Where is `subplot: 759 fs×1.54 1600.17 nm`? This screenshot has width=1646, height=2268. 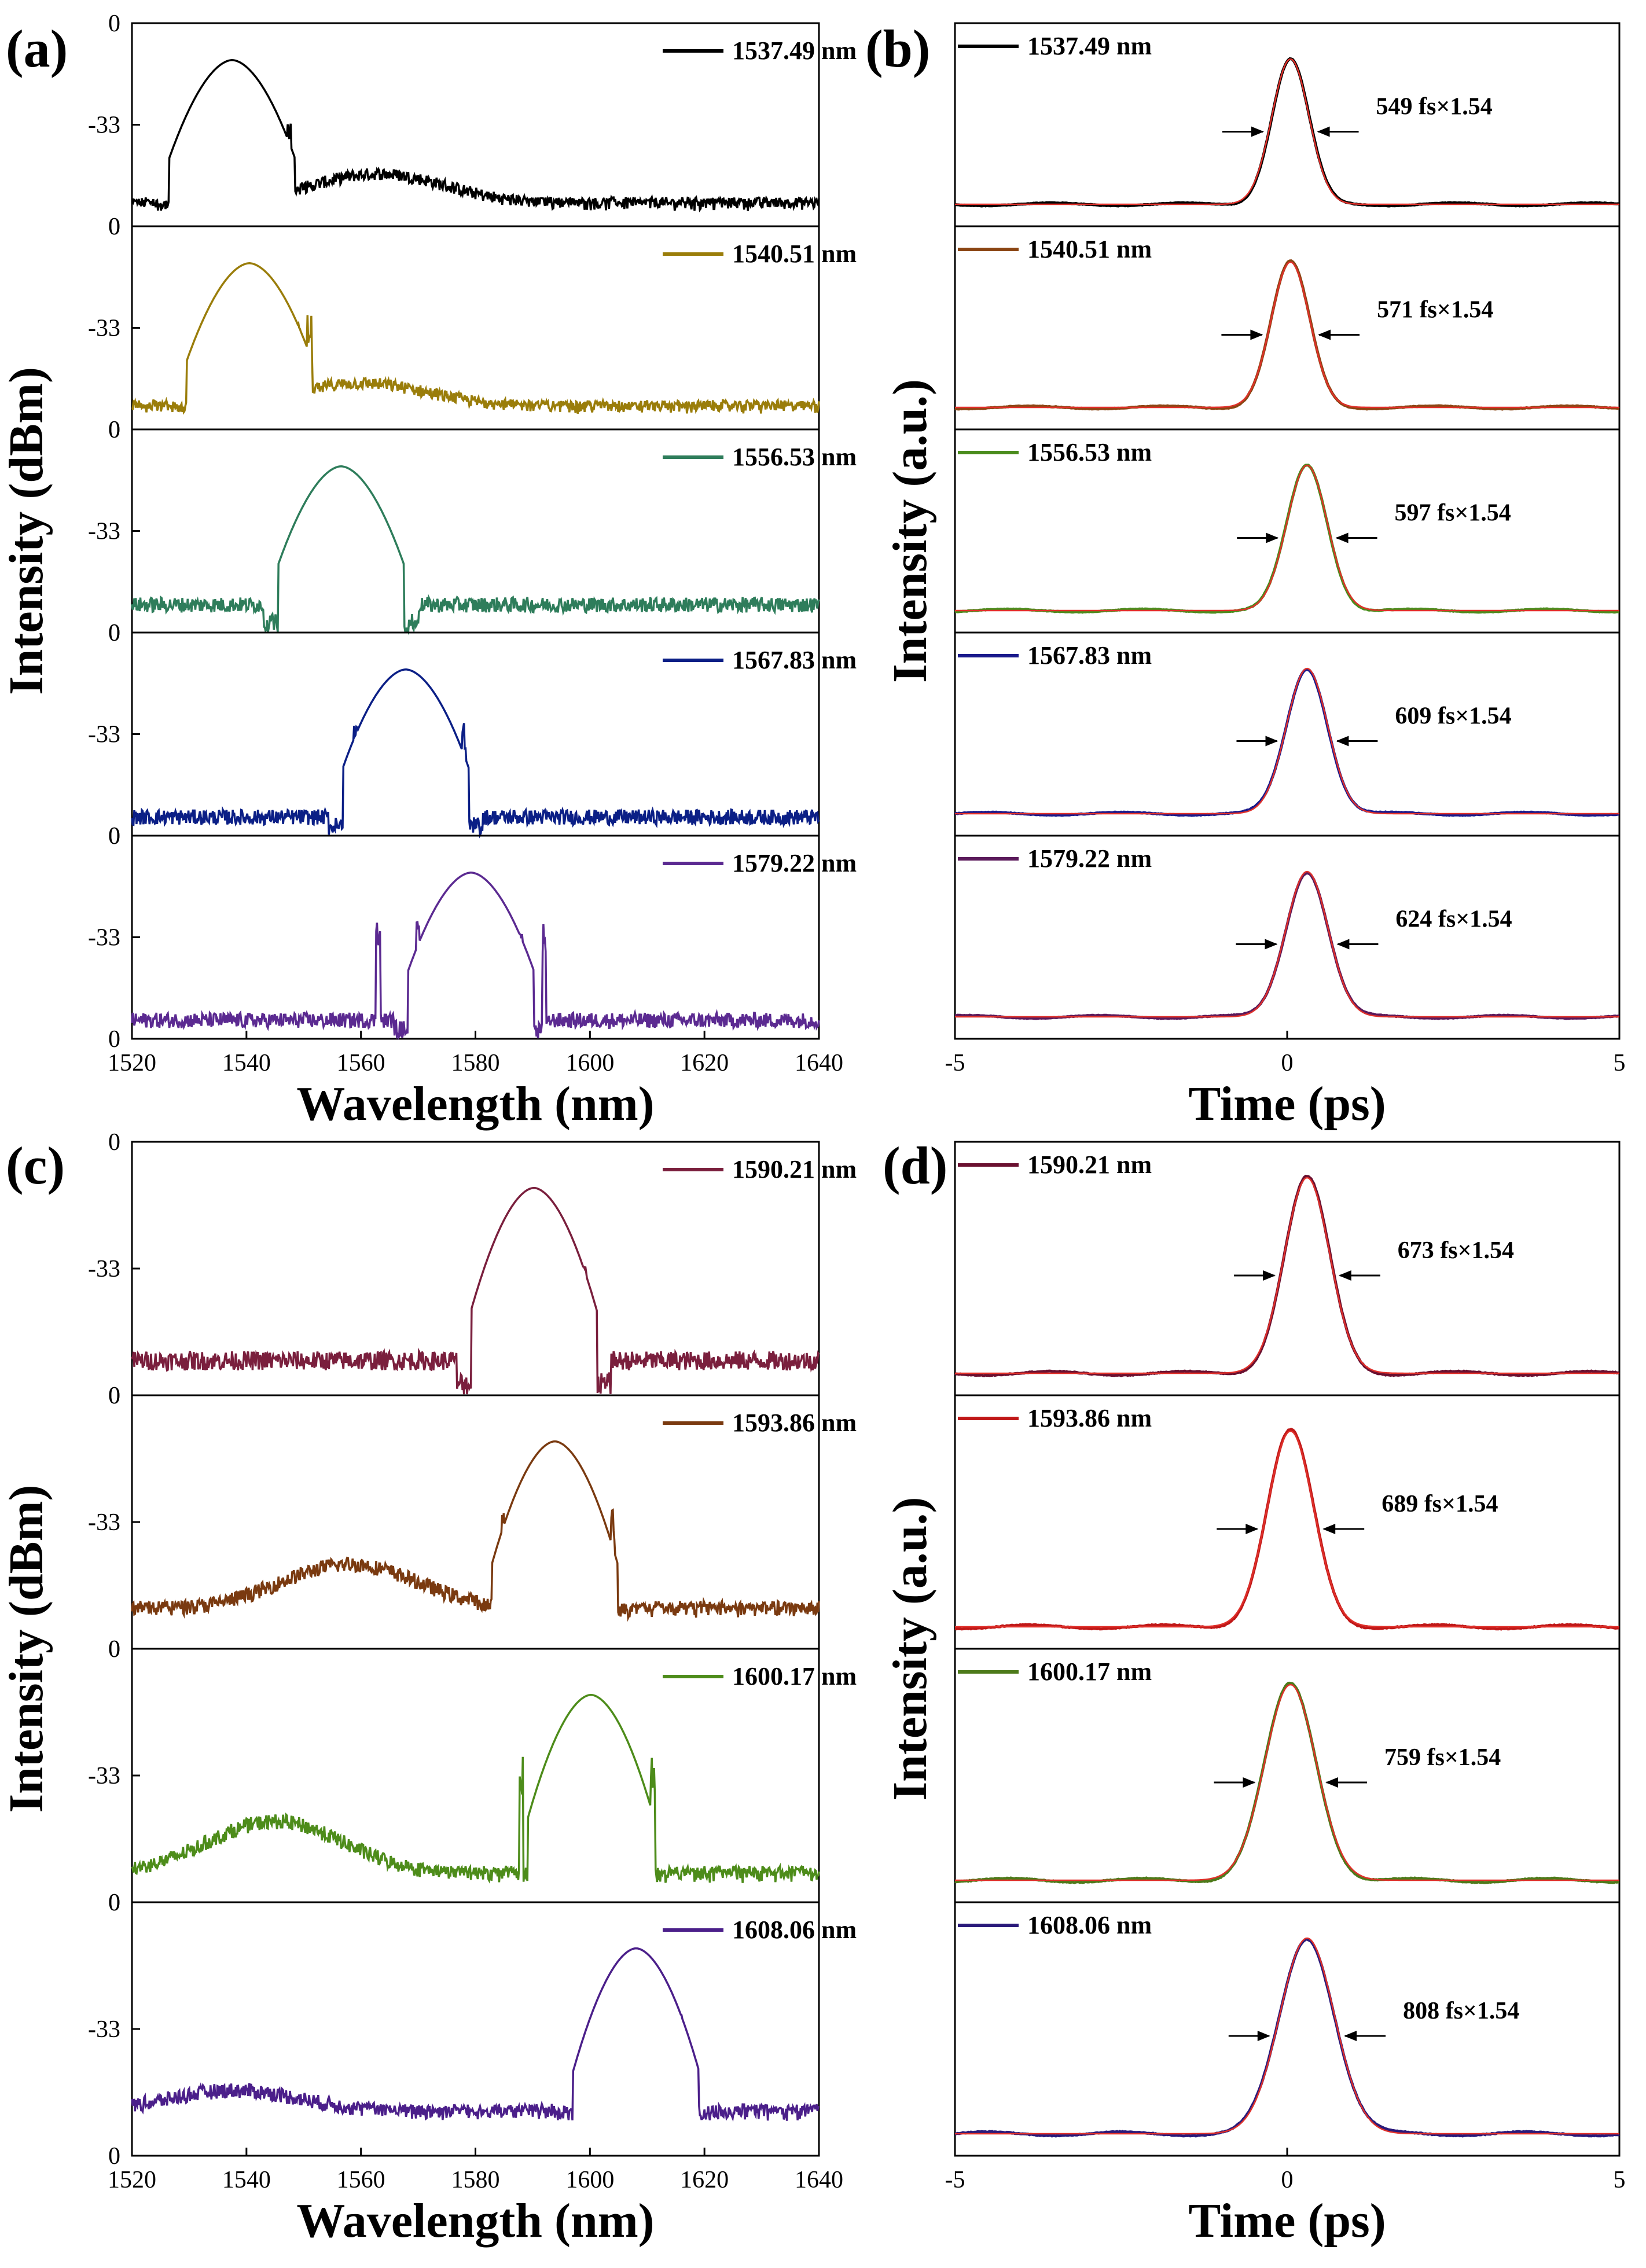
subplot: 759 fs×1.54 1600.17 nm is located at coordinates (1287, 1776).